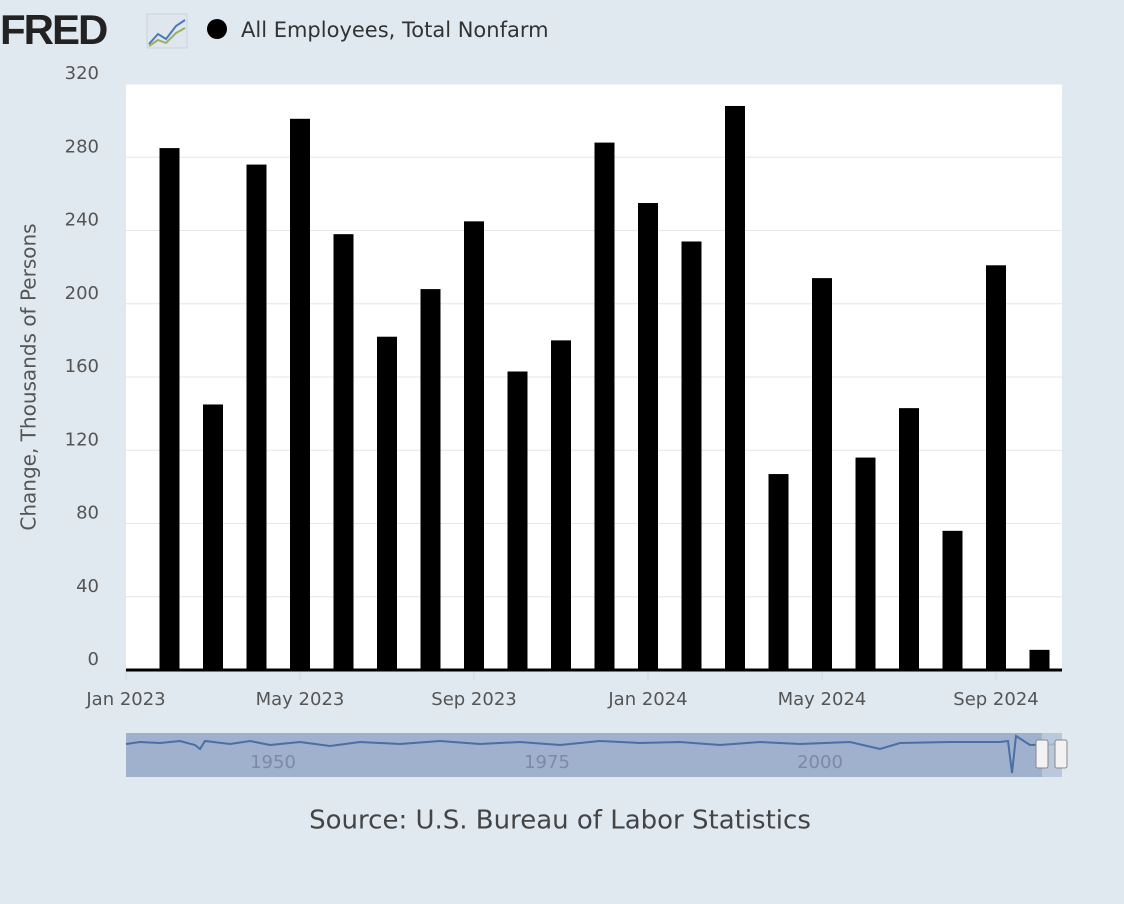 This screenshot has width=1124, height=904. I want to click on y-tick-label: 80, so click(87, 513).